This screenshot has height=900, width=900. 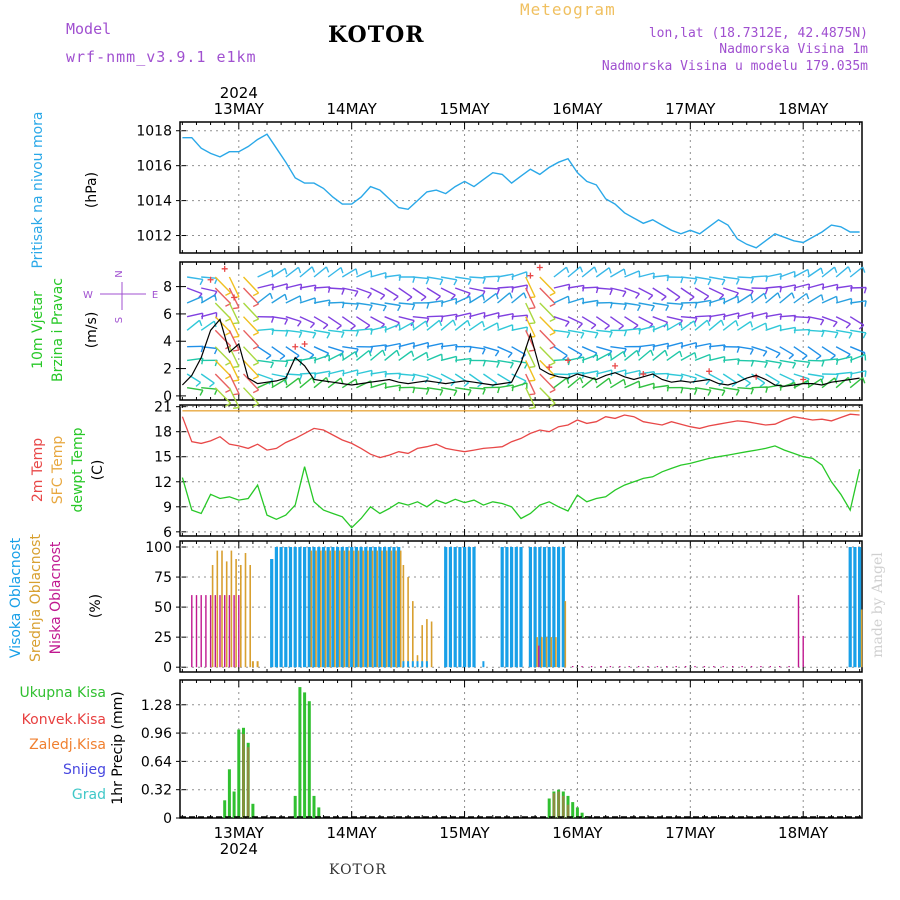 I want to click on low-cloud-axis-label: Niska Oblacnost, so click(x=56, y=597).